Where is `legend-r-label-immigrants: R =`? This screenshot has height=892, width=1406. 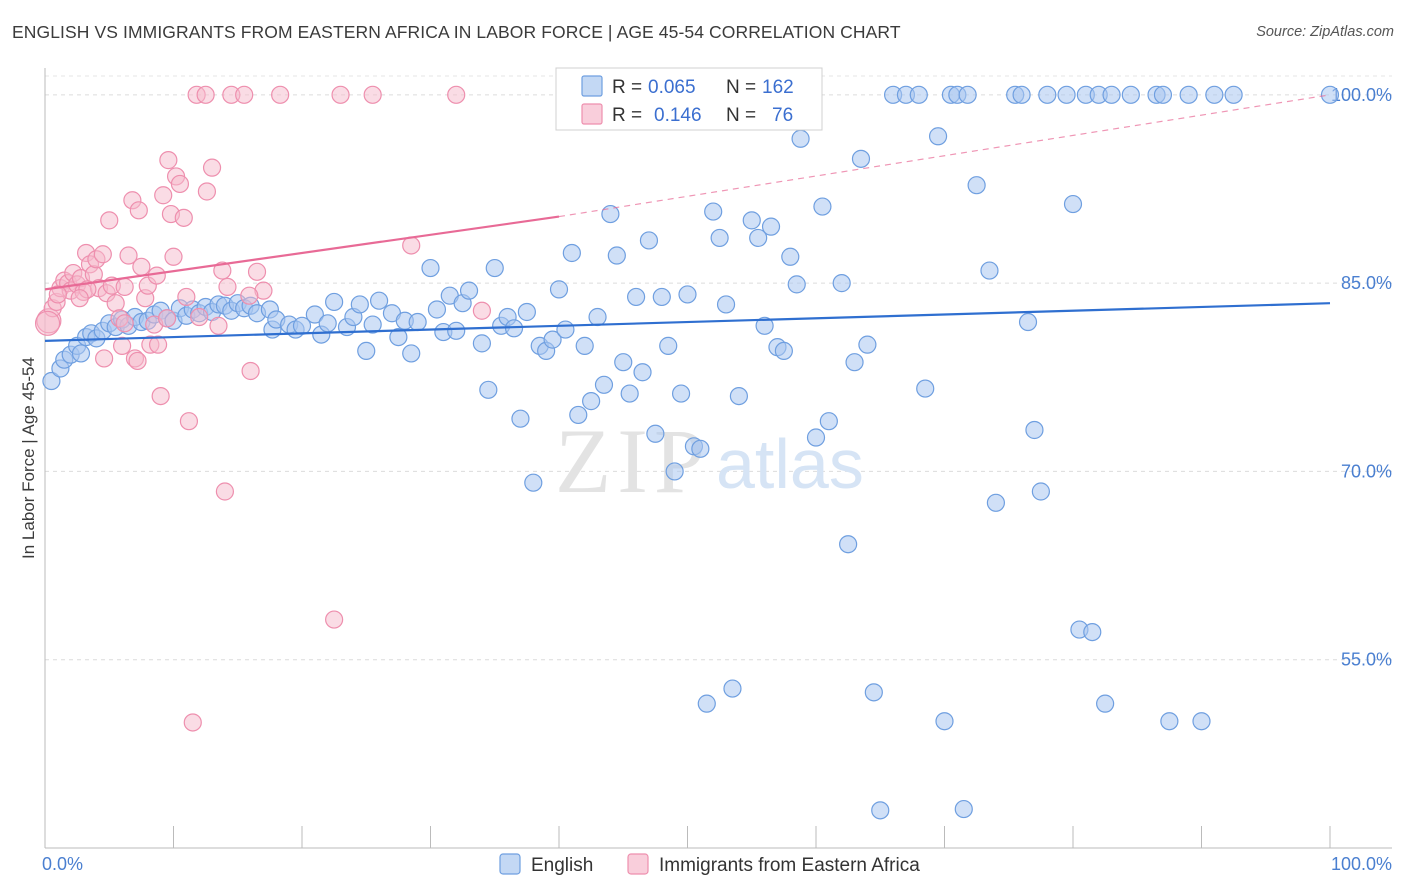
legend-r-label-immigrants: R = is located at coordinates (627, 115).